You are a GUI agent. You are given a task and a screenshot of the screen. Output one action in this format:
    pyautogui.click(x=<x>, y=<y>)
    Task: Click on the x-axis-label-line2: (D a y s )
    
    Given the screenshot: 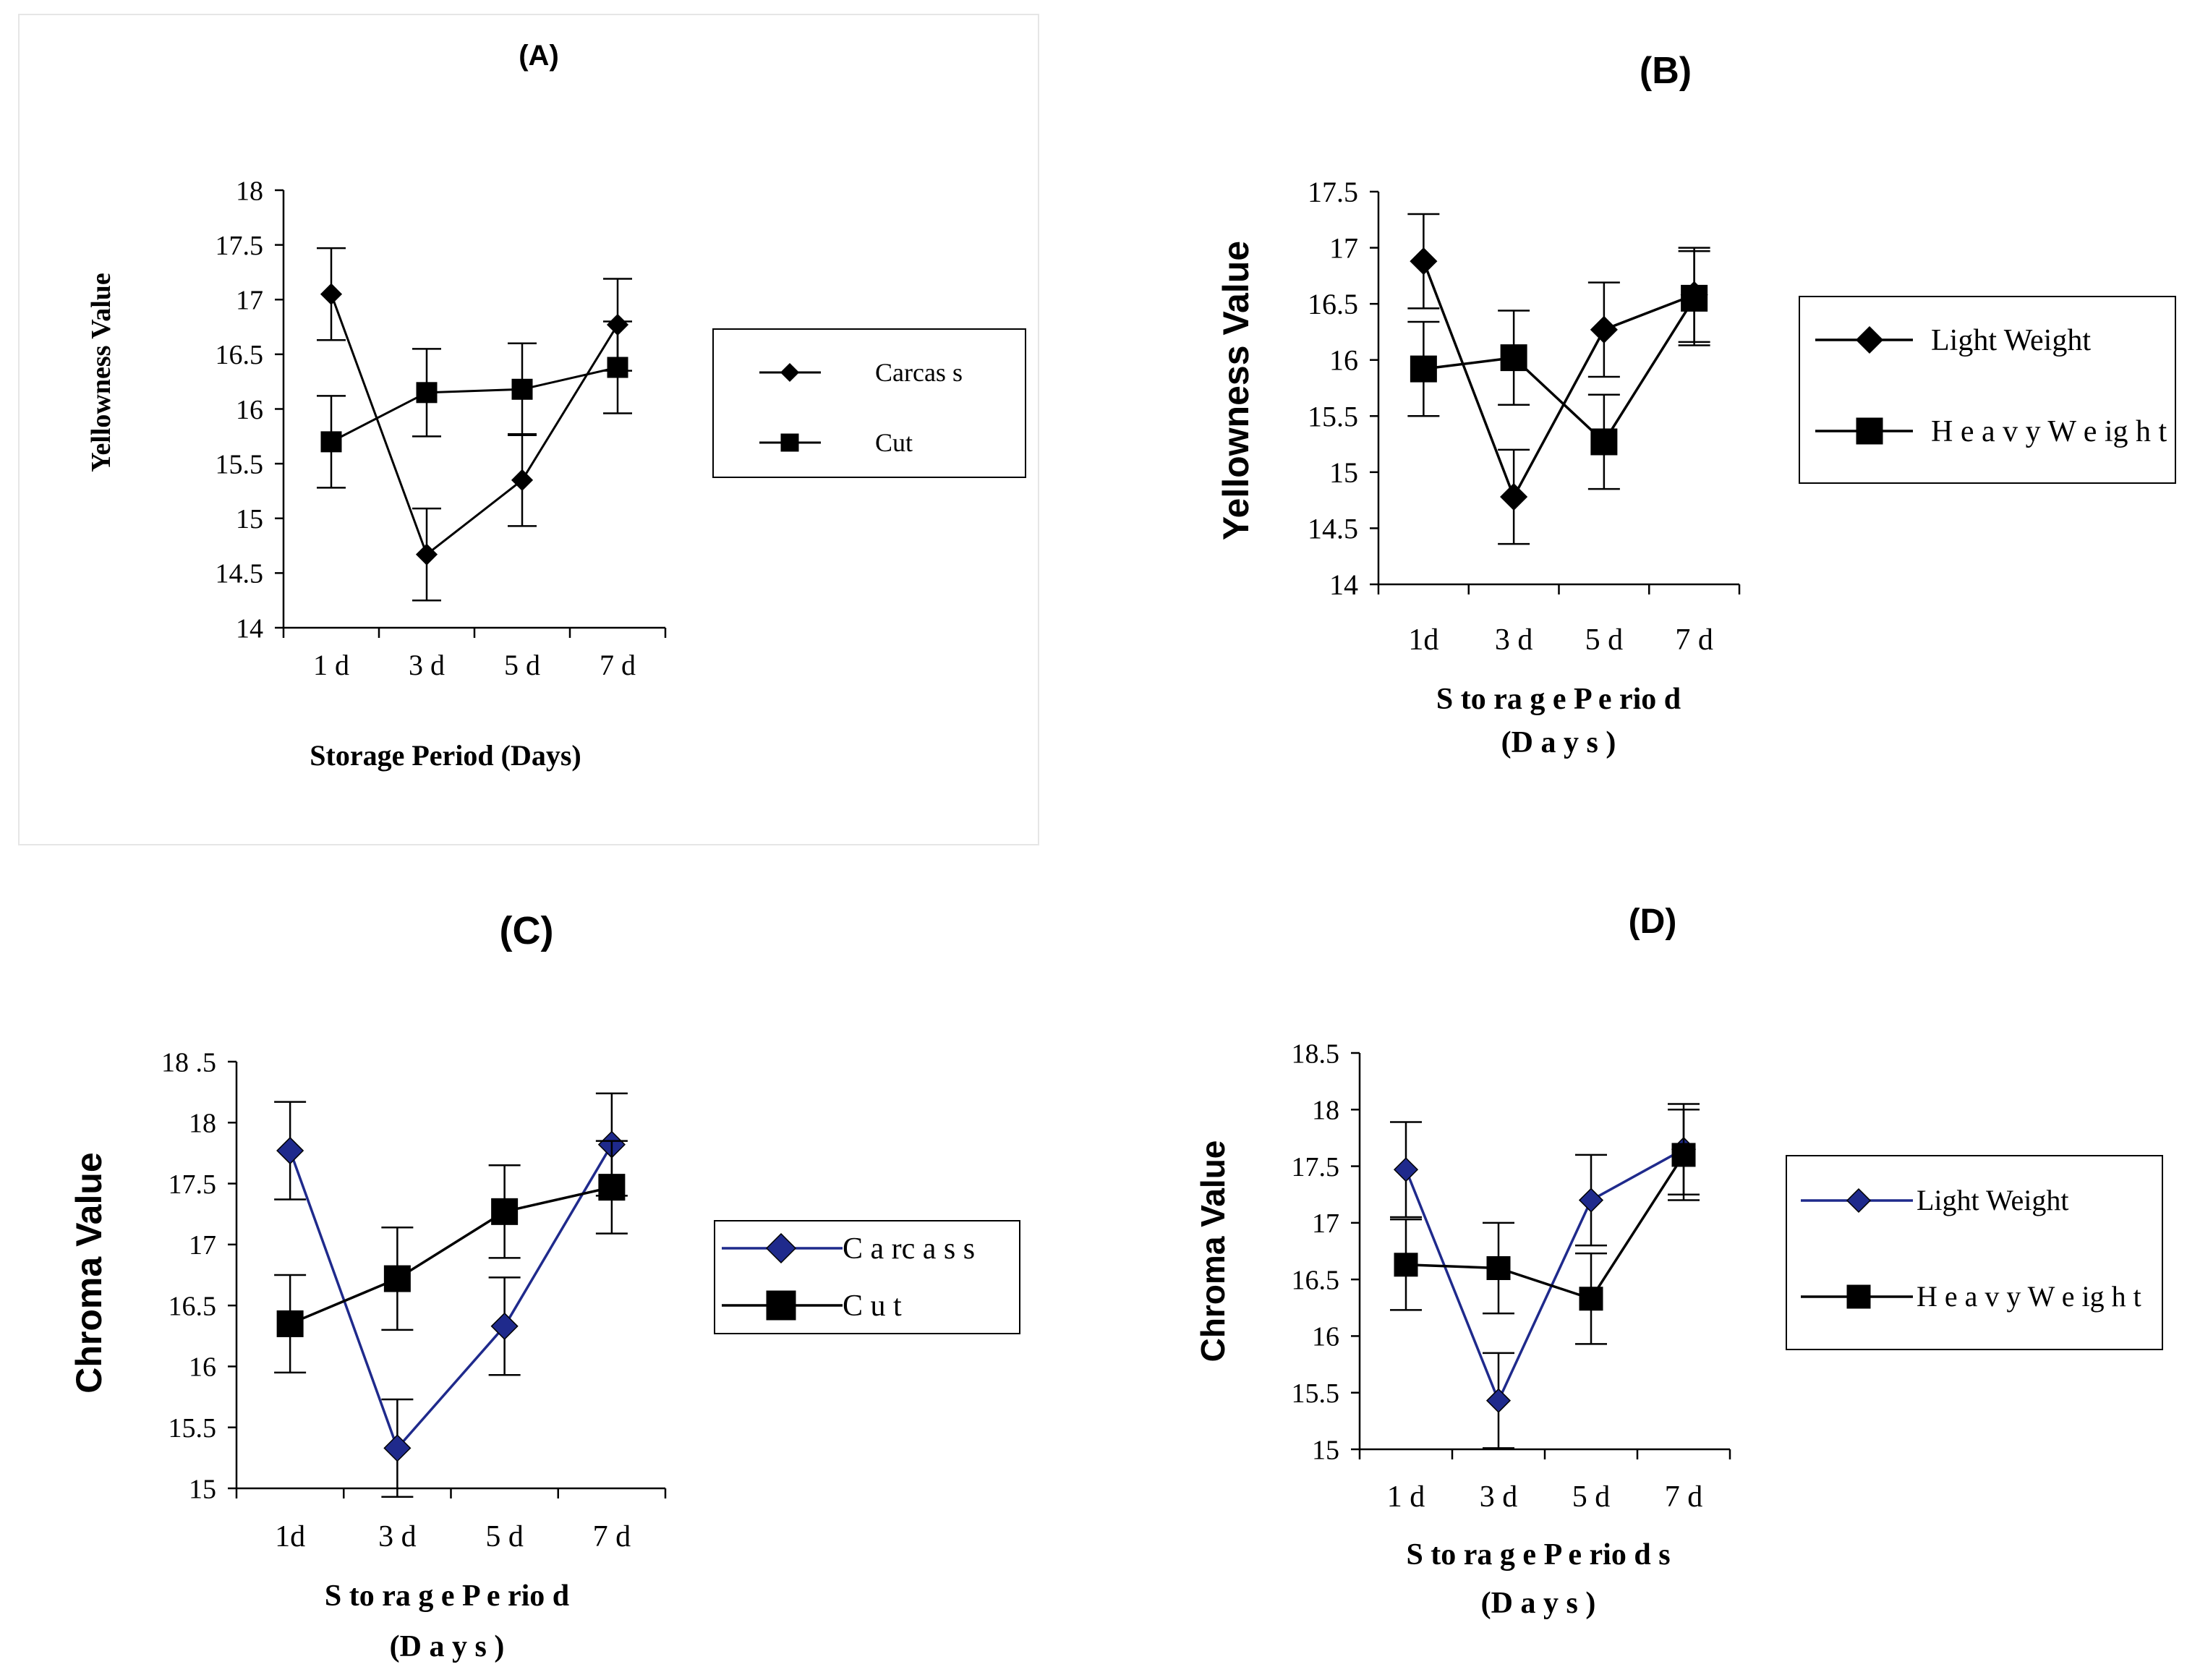 What is the action you would take?
    pyautogui.click(x=447, y=1646)
    